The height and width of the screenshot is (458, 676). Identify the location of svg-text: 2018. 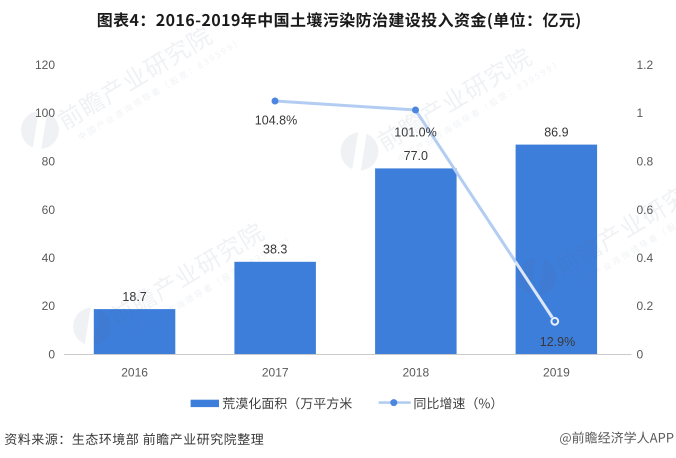
(415, 372).